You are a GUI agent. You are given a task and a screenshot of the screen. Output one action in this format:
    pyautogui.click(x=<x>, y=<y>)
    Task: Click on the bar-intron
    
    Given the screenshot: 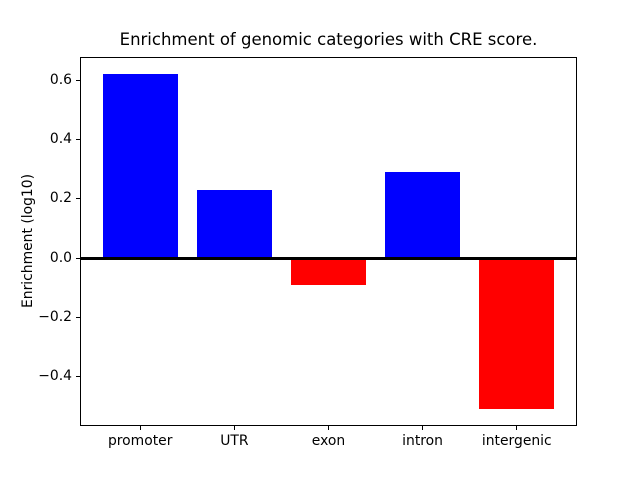 What is the action you would take?
    pyautogui.click(x=423, y=215)
    